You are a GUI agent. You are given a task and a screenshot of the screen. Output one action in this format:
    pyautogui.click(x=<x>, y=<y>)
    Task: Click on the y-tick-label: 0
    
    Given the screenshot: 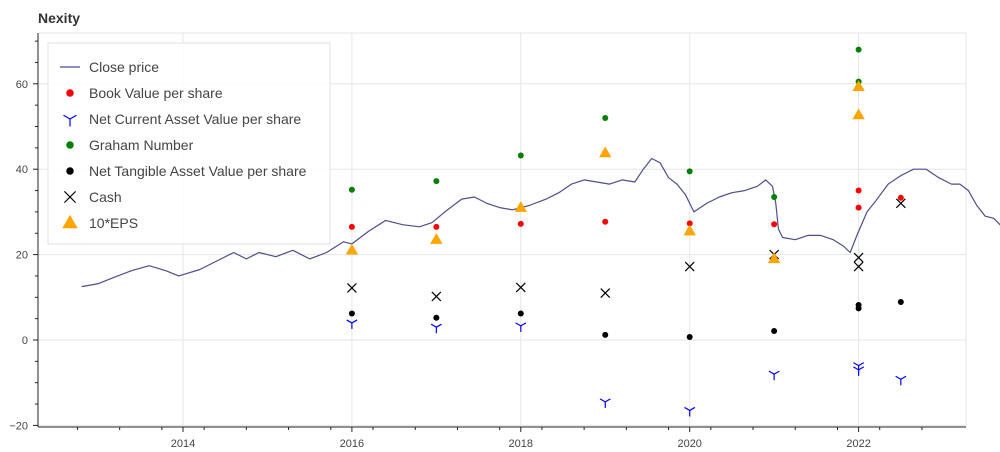 What is the action you would take?
    pyautogui.click(x=25, y=341)
    